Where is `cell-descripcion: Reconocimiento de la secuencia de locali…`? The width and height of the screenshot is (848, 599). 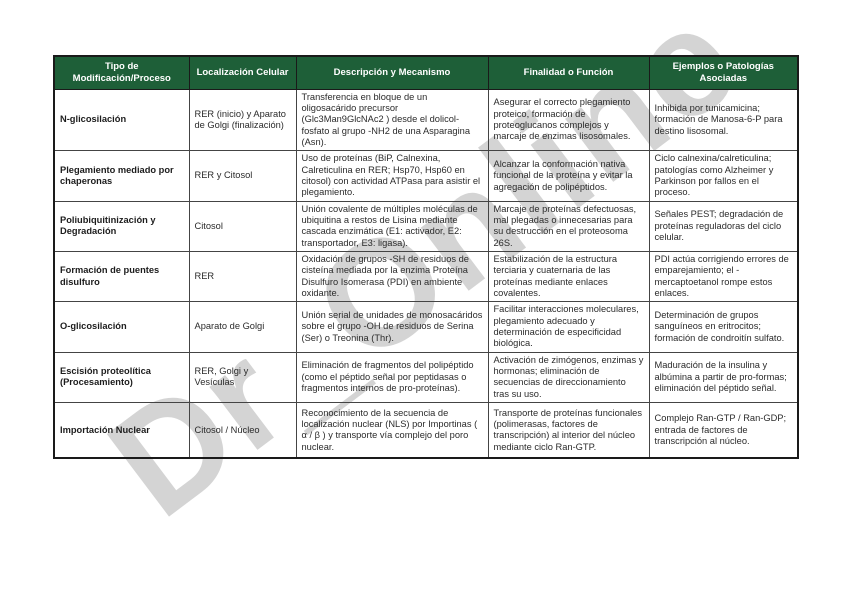 cell-descripcion: Reconocimiento de la secuencia de locali… is located at coordinates (392, 430).